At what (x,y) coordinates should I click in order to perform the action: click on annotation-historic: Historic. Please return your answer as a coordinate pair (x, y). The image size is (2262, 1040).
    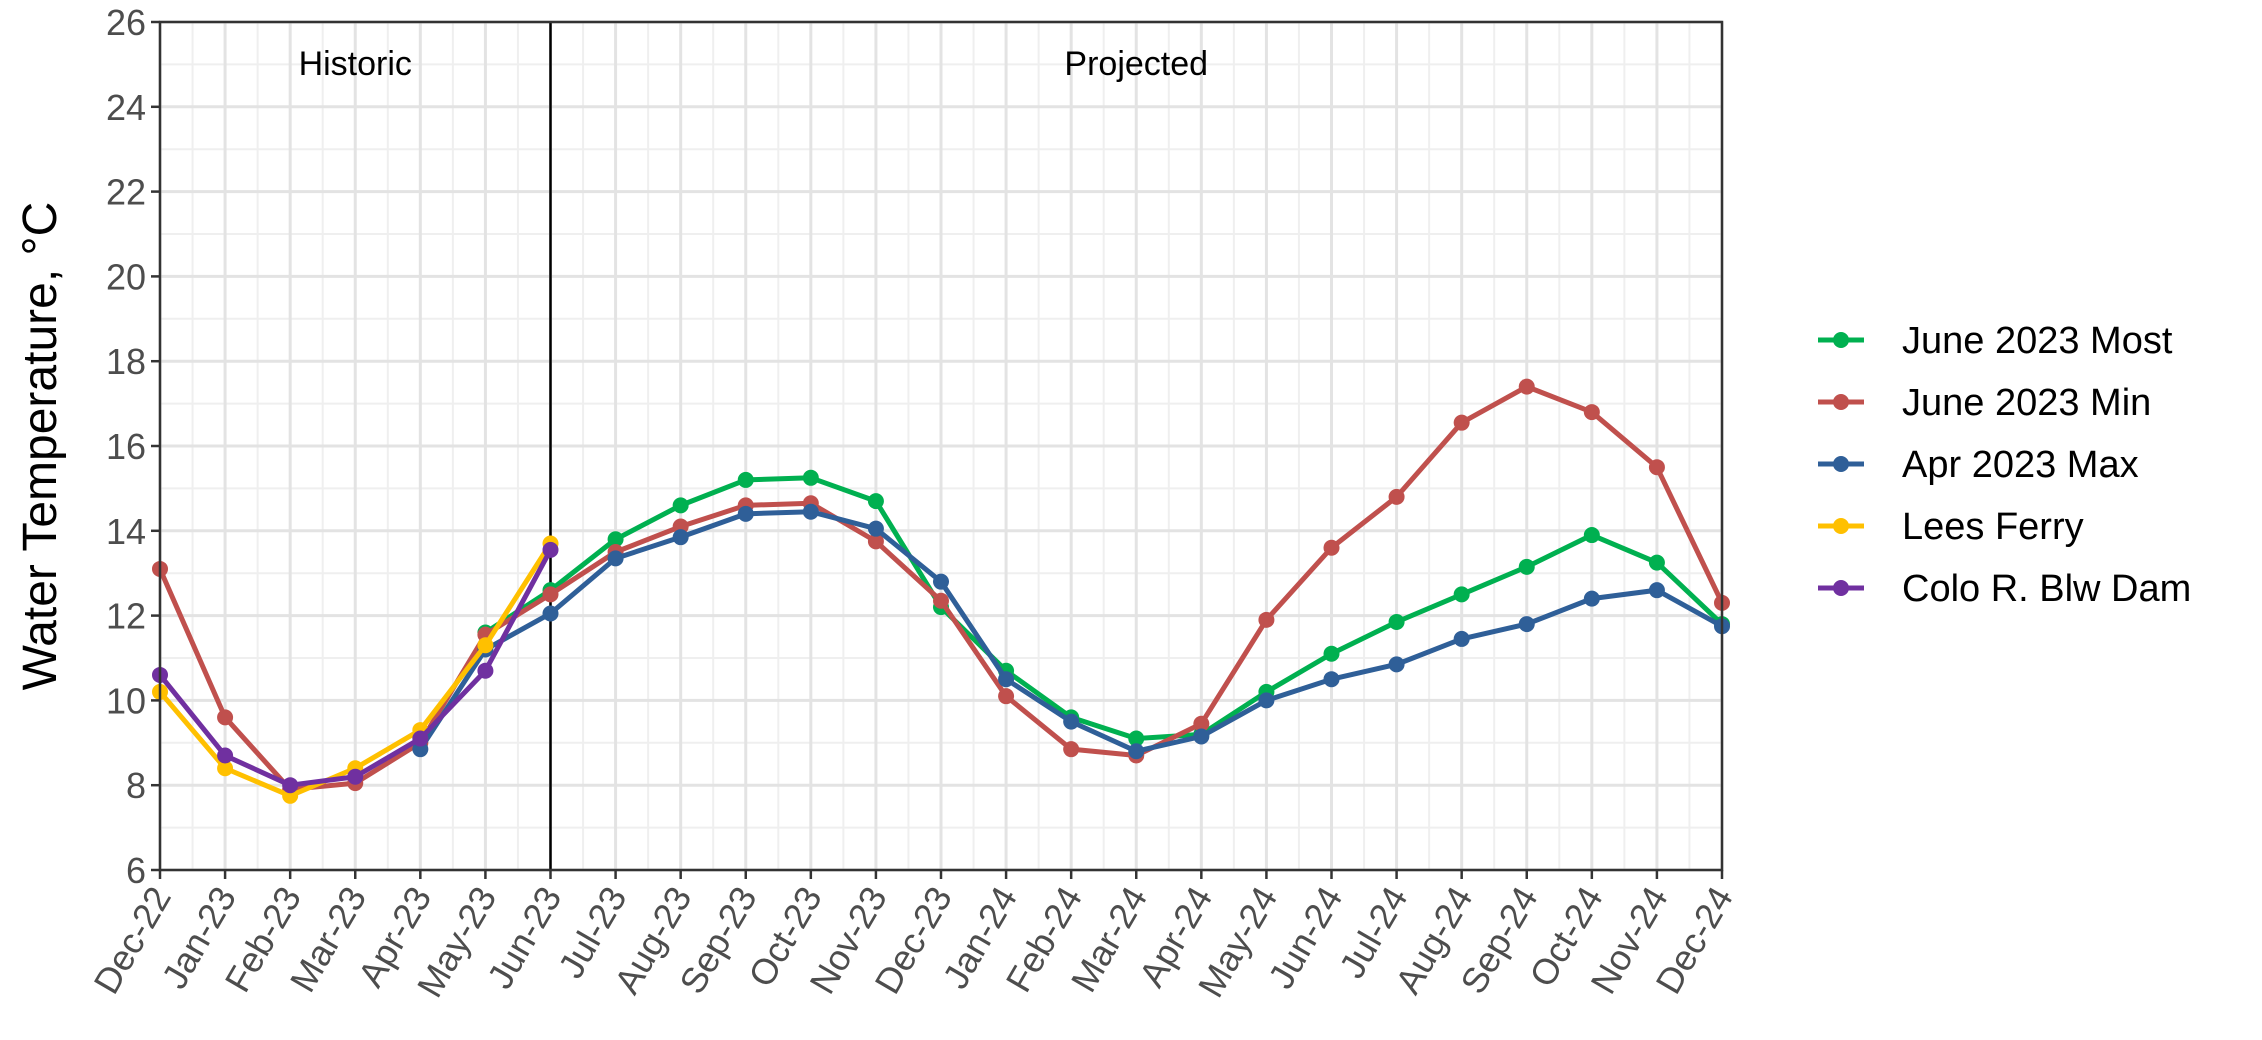
    Looking at the image, I should click on (355, 64).